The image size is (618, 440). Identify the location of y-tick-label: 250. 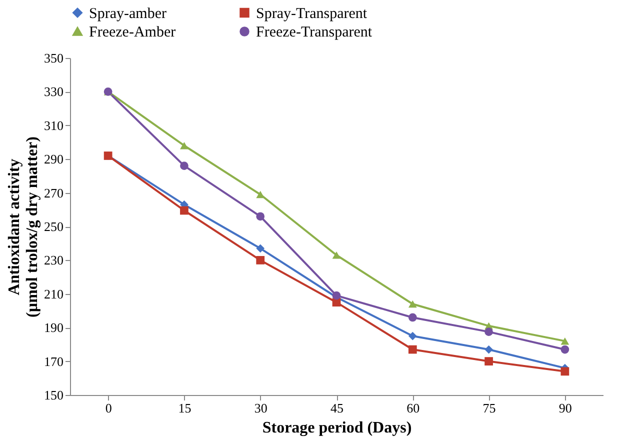
(54, 226).